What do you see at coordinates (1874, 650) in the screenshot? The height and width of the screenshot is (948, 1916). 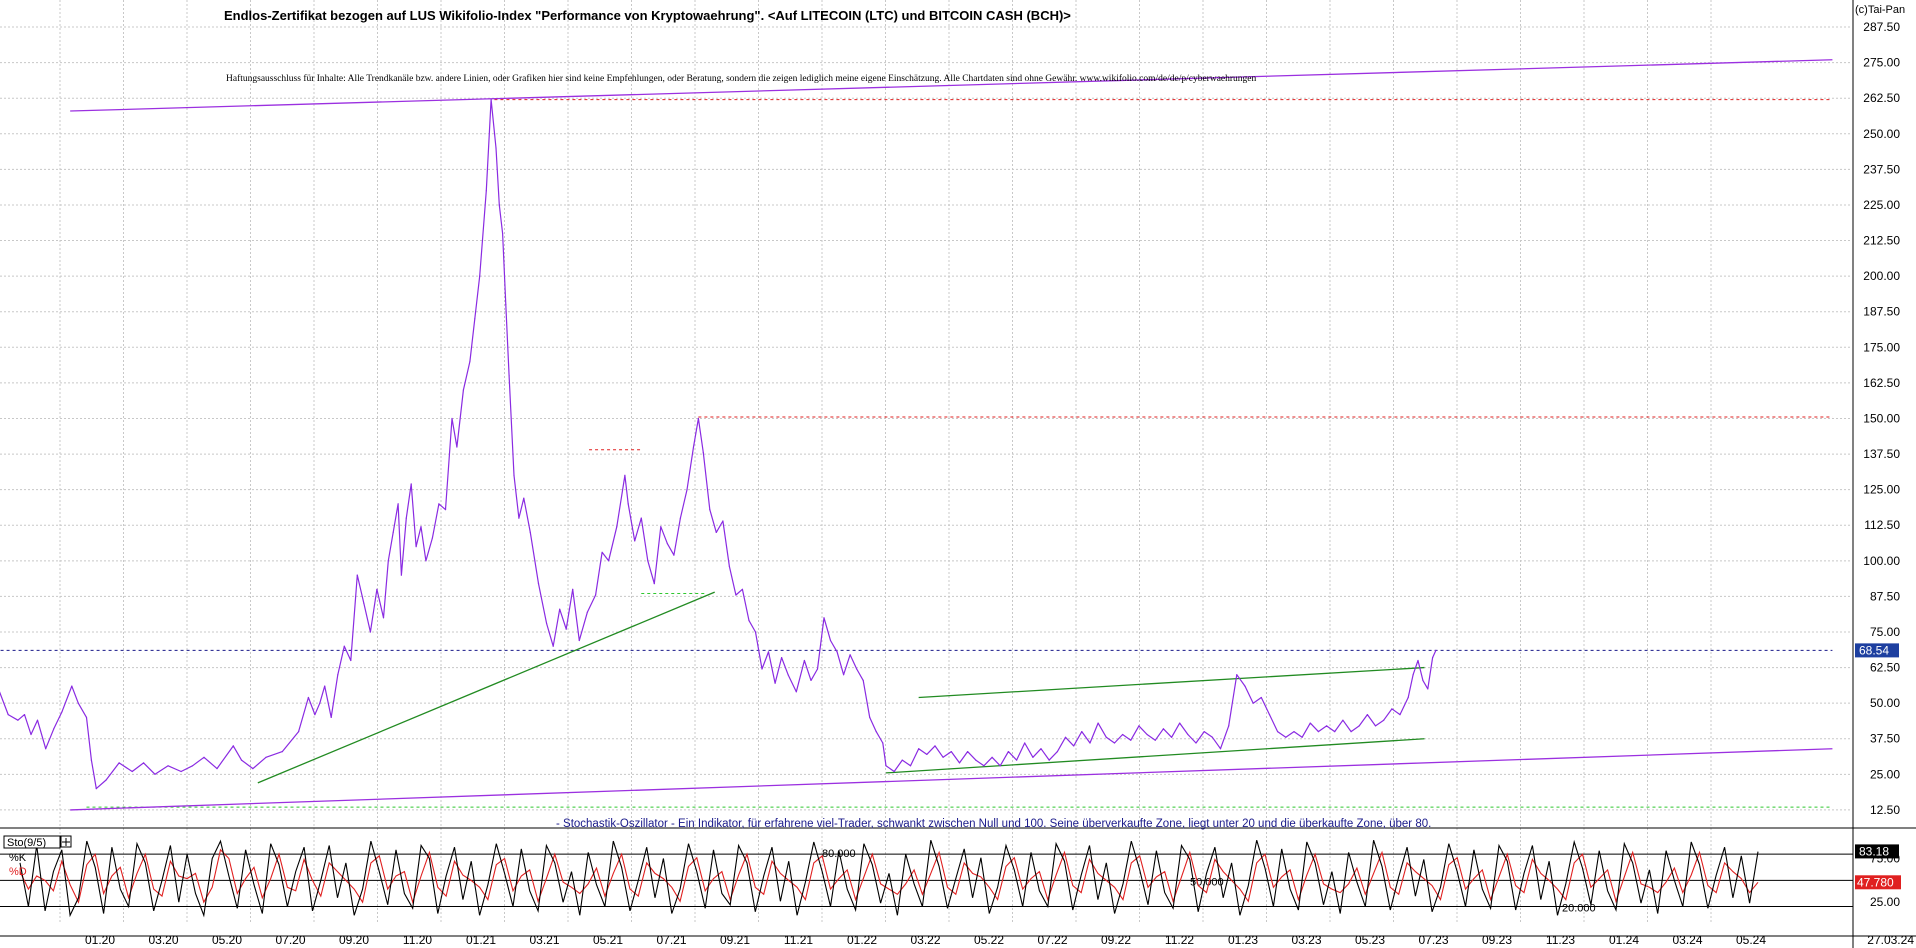 I see `last-price-value: 68.54` at bounding box center [1874, 650].